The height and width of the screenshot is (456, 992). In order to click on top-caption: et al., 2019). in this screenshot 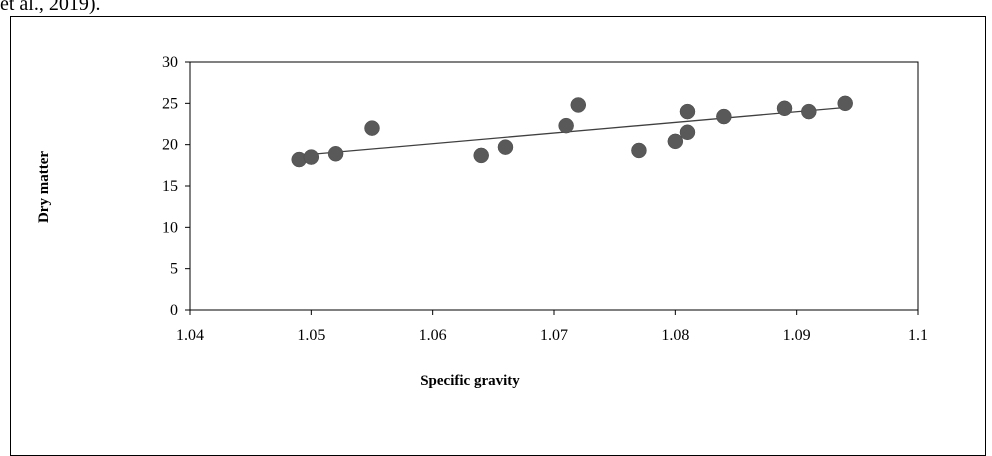, I will do `click(50, 7)`.